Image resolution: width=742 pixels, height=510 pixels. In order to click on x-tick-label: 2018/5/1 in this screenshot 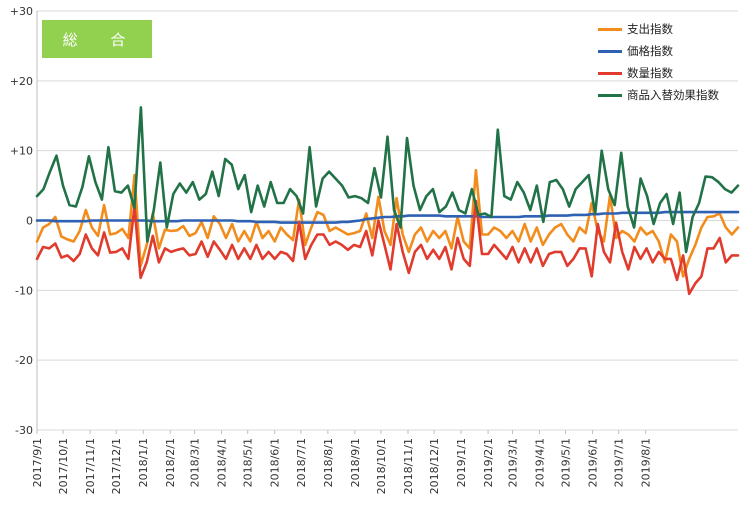, I will do `click(248, 462)`.